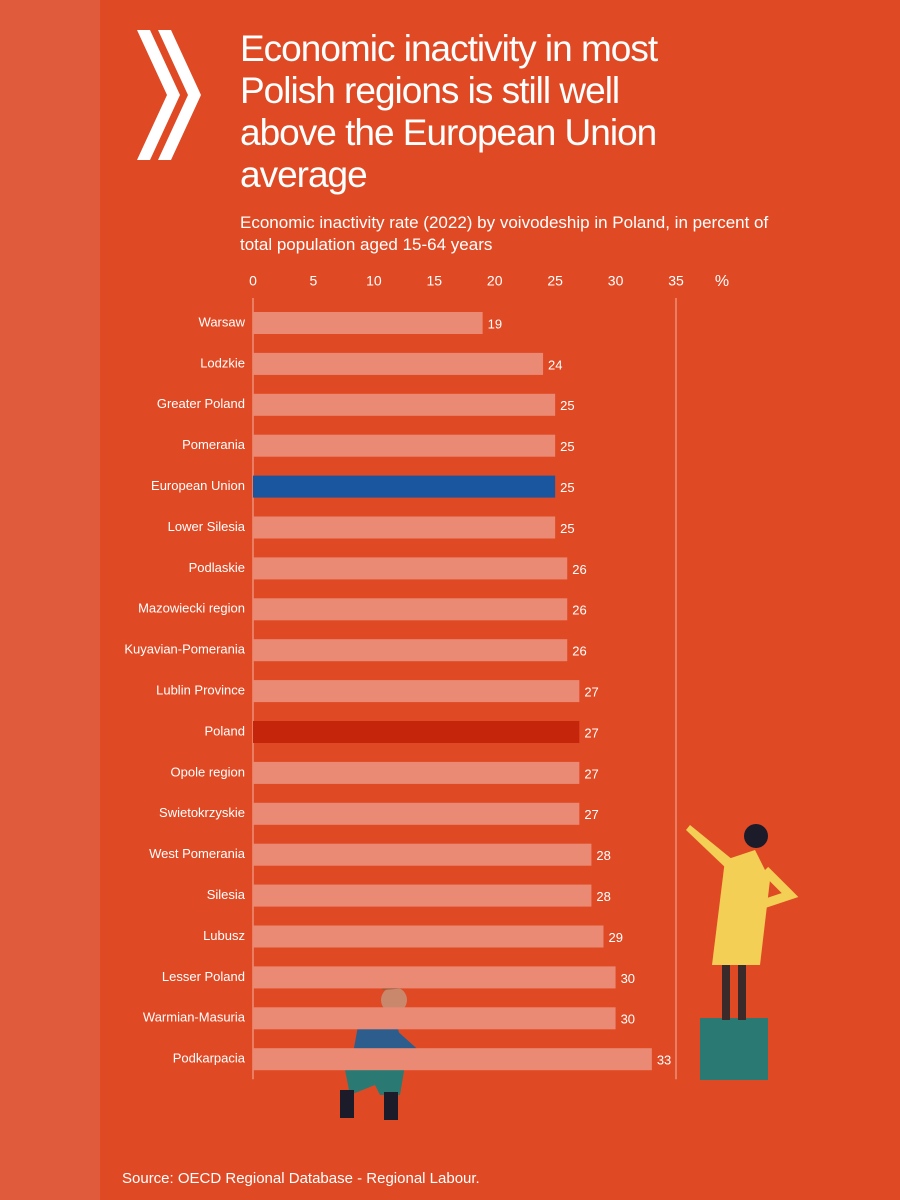 The width and height of the screenshot is (900, 1200). I want to click on category-label: Podlaskie, so click(217, 567).